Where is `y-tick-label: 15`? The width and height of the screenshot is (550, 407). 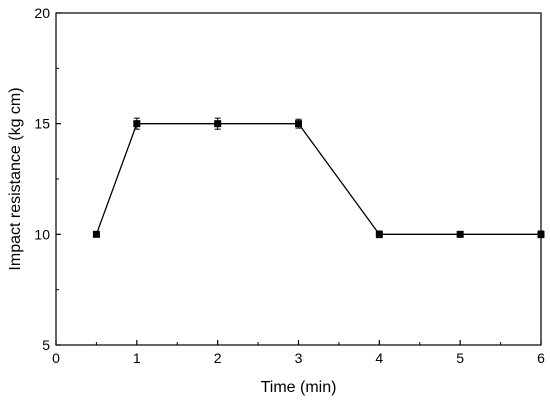
y-tick-label: 15 is located at coordinates (42, 124).